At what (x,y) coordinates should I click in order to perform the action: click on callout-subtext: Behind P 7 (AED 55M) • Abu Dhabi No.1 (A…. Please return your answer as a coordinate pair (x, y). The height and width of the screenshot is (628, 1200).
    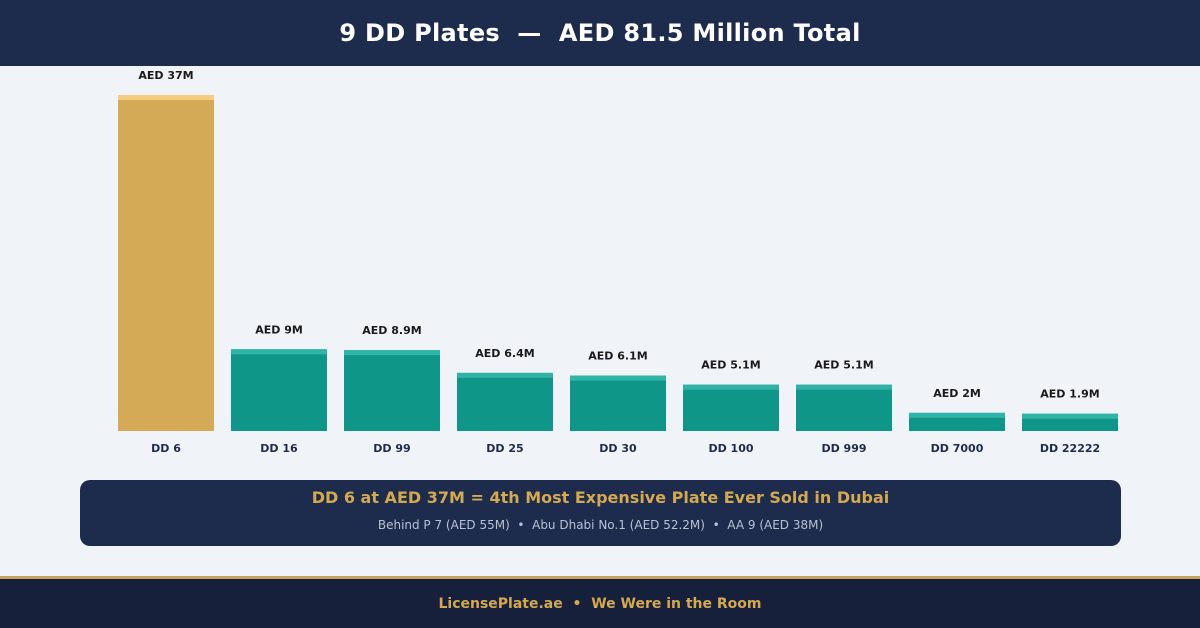
    Looking at the image, I should click on (600, 525).